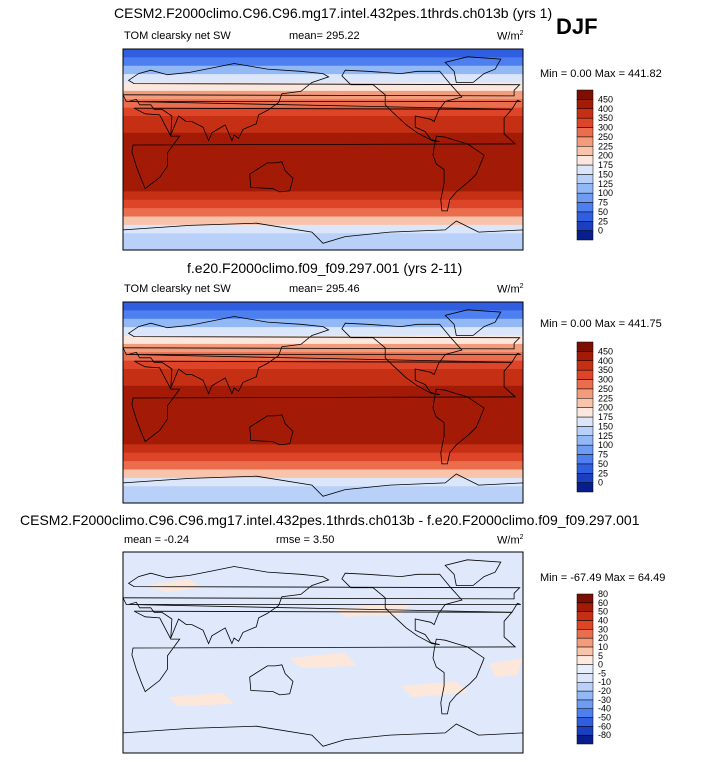 Image resolution: width=707 pixels, height=762 pixels. I want to click on colorbar-tick-label: 350, so click(605, 118).